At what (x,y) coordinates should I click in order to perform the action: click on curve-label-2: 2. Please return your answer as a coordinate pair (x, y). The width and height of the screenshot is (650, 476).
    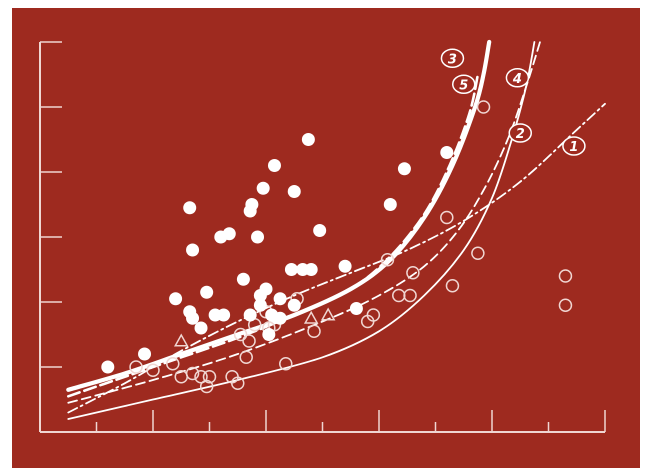
    Looking at the image, I should click on (520, 133).